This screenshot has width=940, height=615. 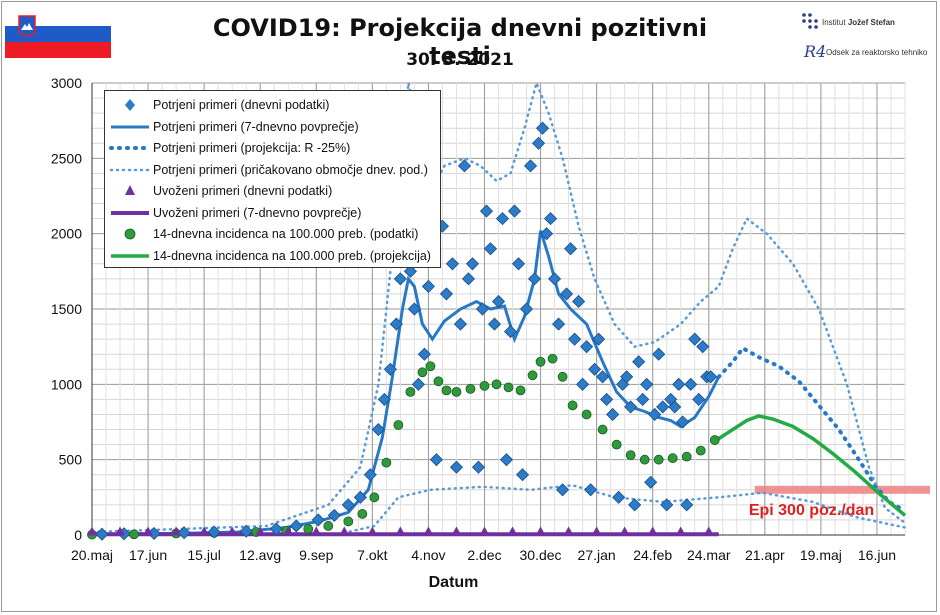 I want to click on ijs-dots-icon, so click(x=810, y=21).